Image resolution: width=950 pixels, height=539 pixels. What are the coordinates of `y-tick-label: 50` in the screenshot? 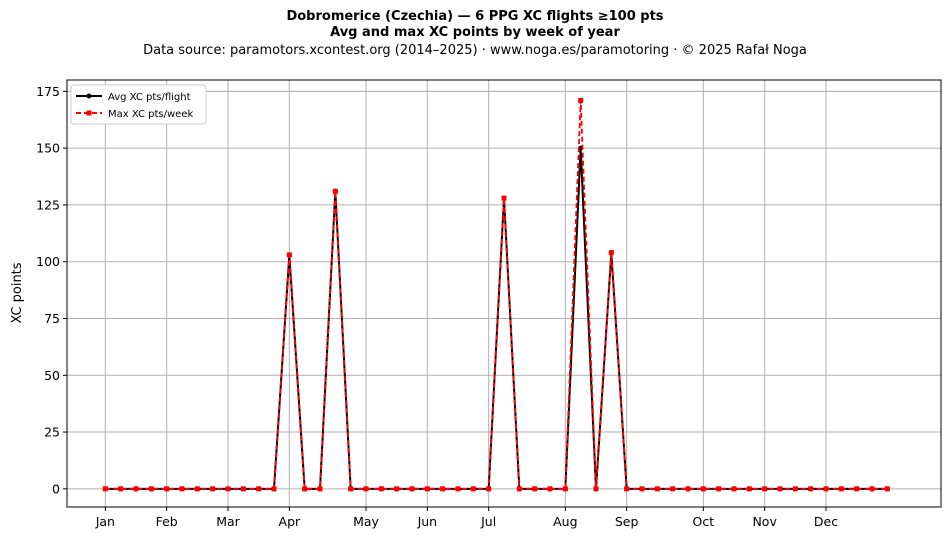 It's located at (52, 375).